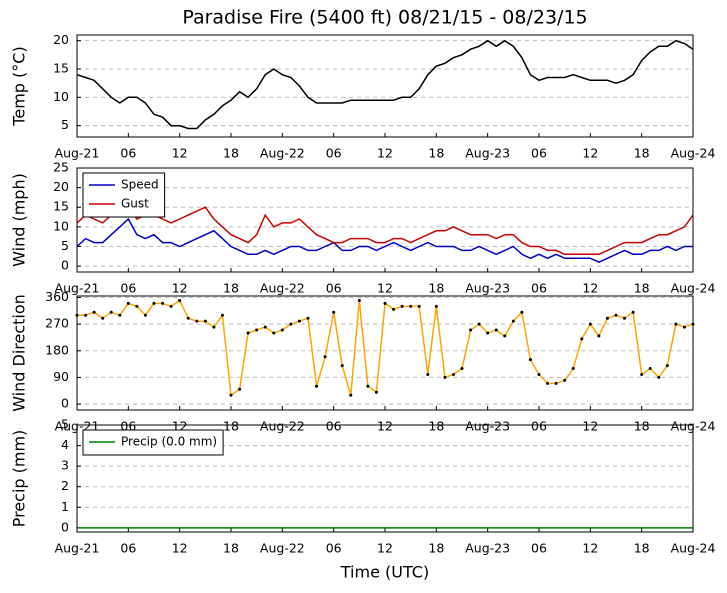 Image resolution: width=727 pixels, height=593 pixels. Describe the element at coordinates (65, 506) in the screenshot. I see `y-tick-label: 1` at that location.